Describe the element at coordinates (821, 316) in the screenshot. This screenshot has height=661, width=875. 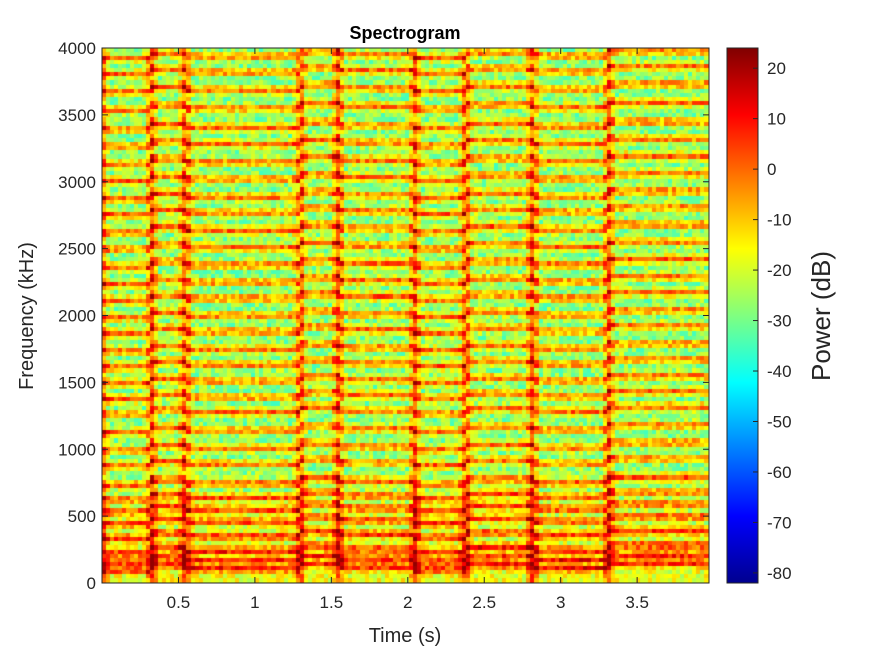
I see `colorbar-label: Power (dB)` at that location.